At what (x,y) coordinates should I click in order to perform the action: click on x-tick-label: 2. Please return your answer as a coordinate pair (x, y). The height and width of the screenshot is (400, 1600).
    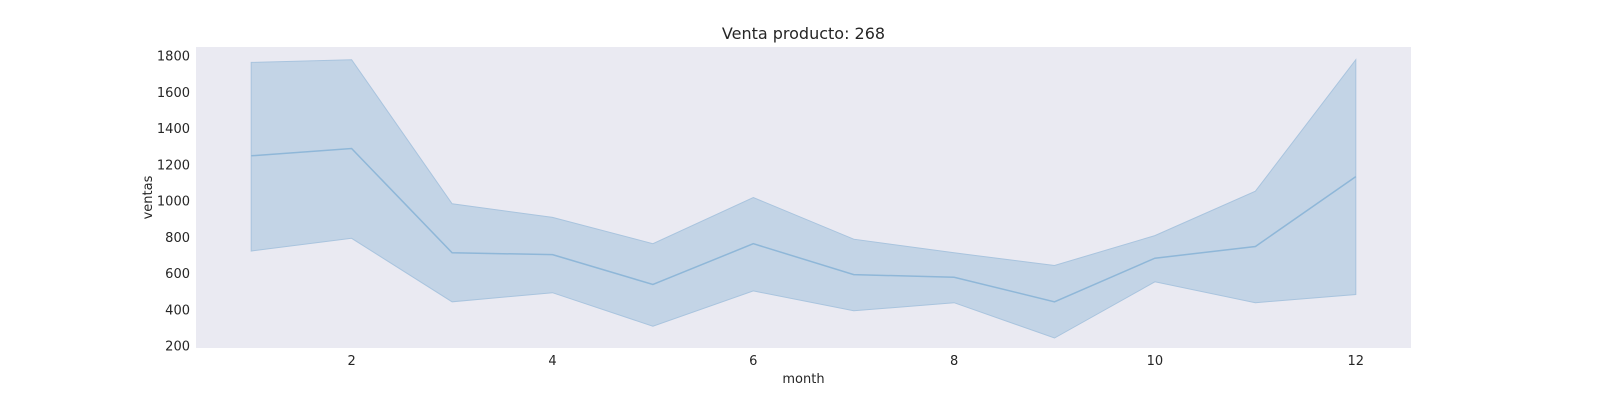
    Looking at the image, I should click on (351, 361).